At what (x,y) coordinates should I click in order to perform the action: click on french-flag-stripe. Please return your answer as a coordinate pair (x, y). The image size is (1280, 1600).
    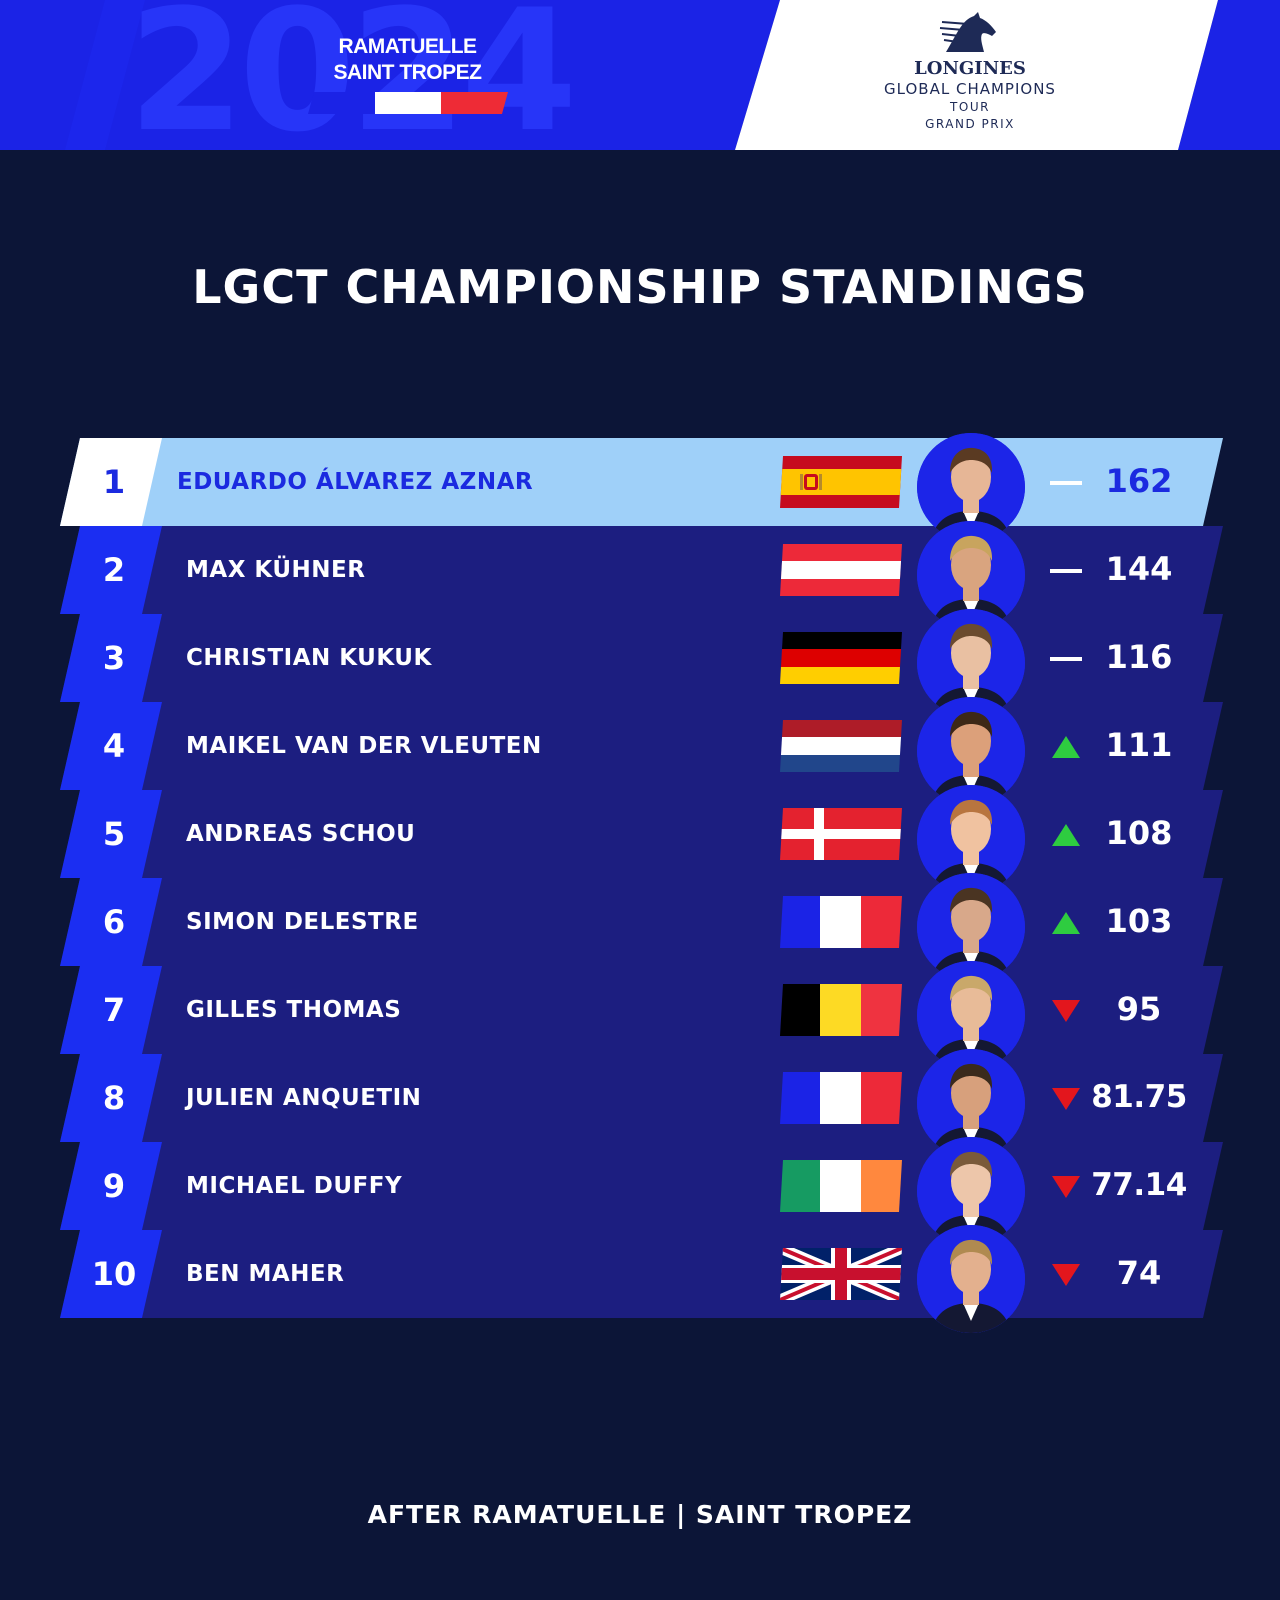
    Looking at the image, I should click on (408, 103).